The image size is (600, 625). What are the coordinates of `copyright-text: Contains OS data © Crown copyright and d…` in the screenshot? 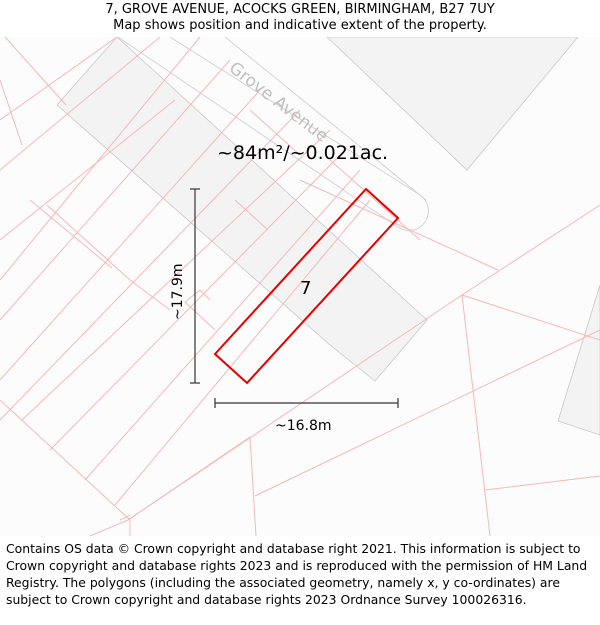 It's located at (297, 574).